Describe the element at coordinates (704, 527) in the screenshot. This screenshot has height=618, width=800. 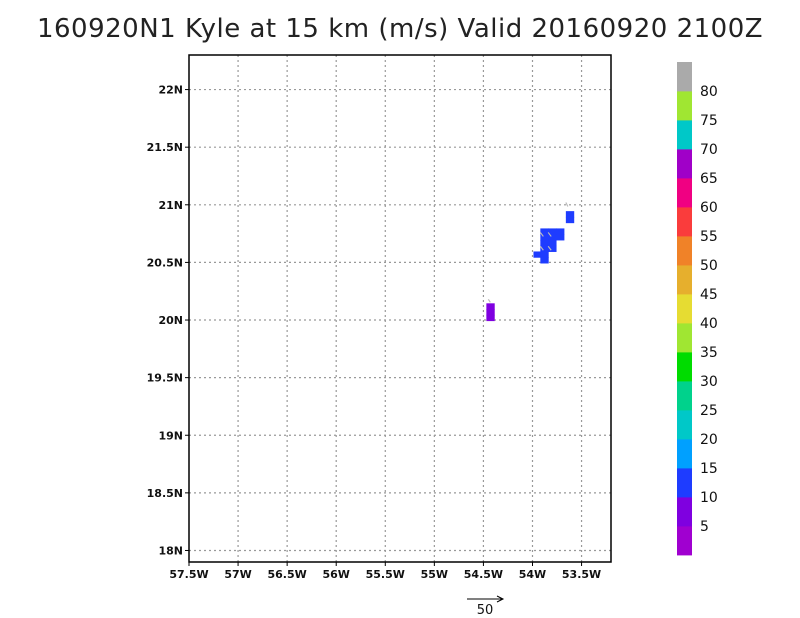
I see `colorbar-label: 5` at that location.